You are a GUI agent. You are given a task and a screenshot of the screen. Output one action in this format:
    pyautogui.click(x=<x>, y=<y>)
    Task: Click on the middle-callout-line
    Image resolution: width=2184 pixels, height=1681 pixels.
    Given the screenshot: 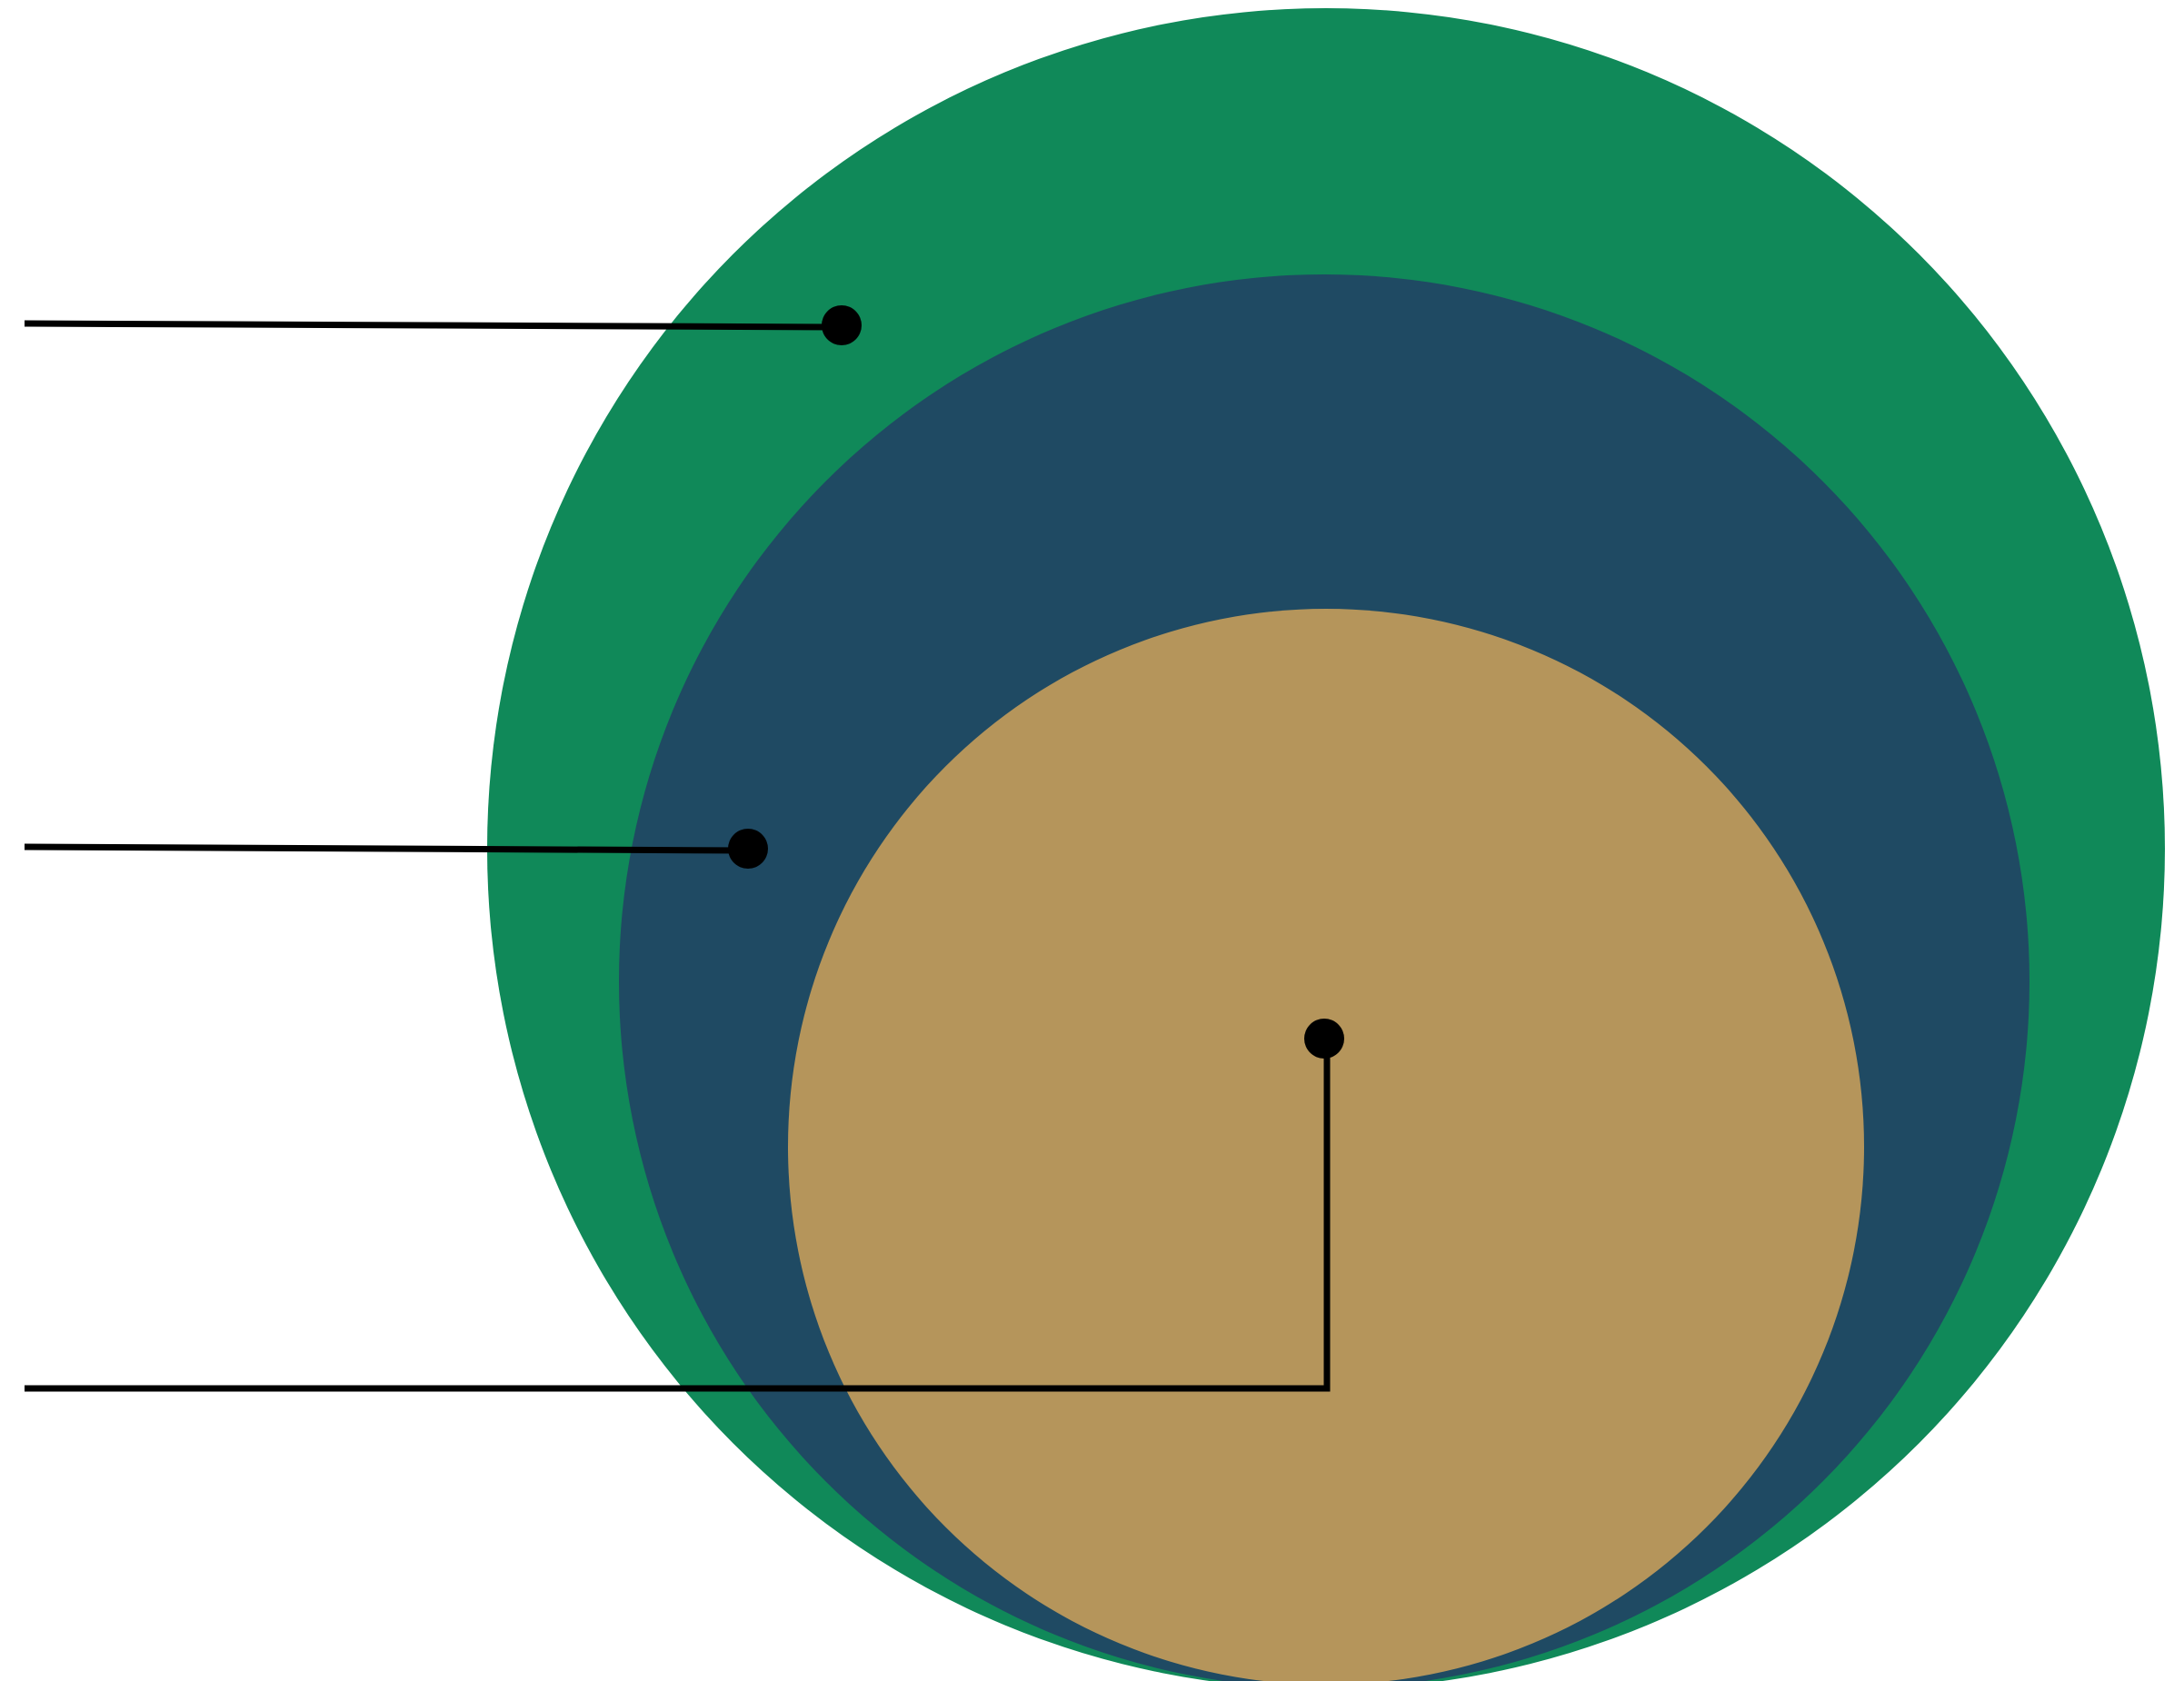 What is the action you would take?
    pyautogui.click(x=386, y=849)
    